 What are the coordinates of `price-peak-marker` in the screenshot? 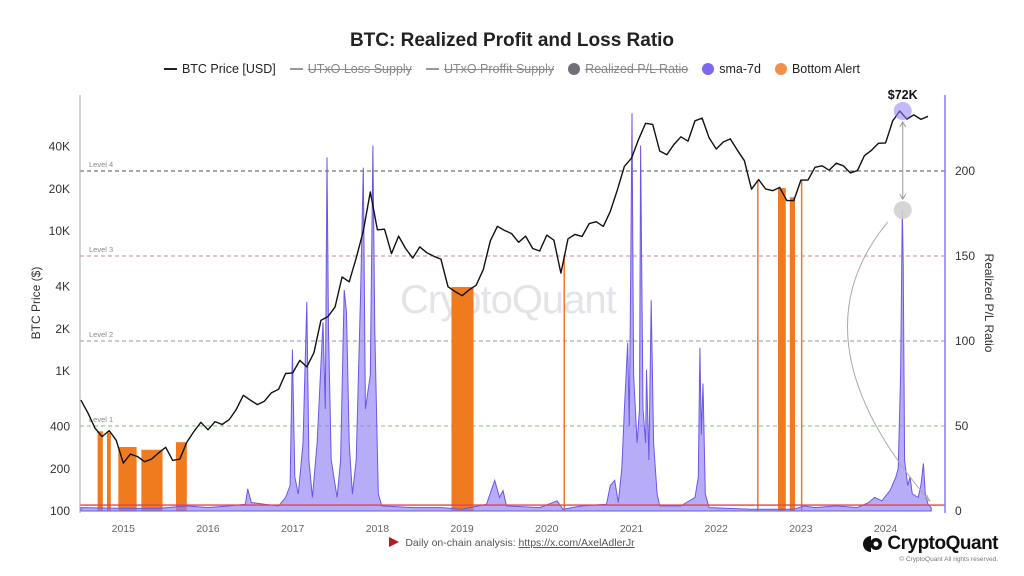 It's located at (902, 110).